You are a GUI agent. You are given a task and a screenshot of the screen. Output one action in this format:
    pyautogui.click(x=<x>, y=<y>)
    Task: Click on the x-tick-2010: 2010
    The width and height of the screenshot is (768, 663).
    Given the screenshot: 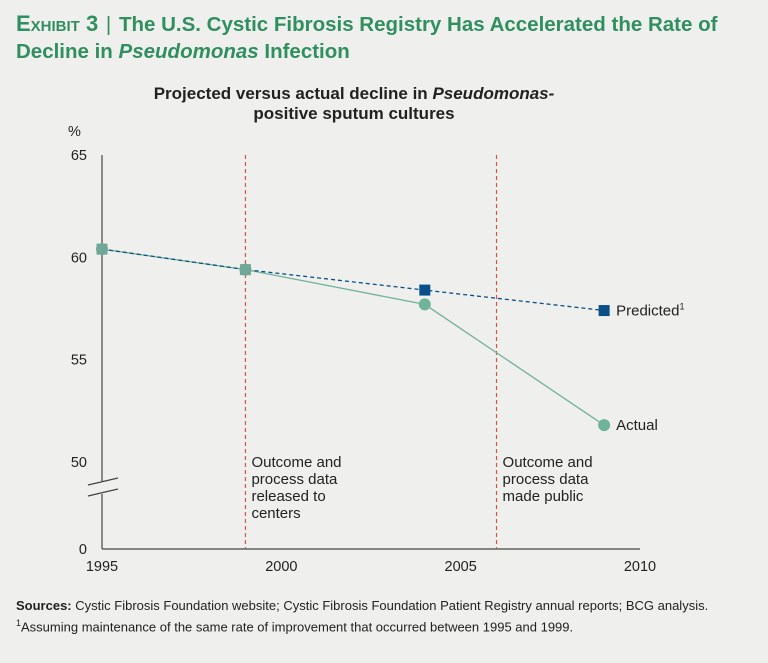 What is the action you would take?
    pyautogui.click(x=640, y=567)
    